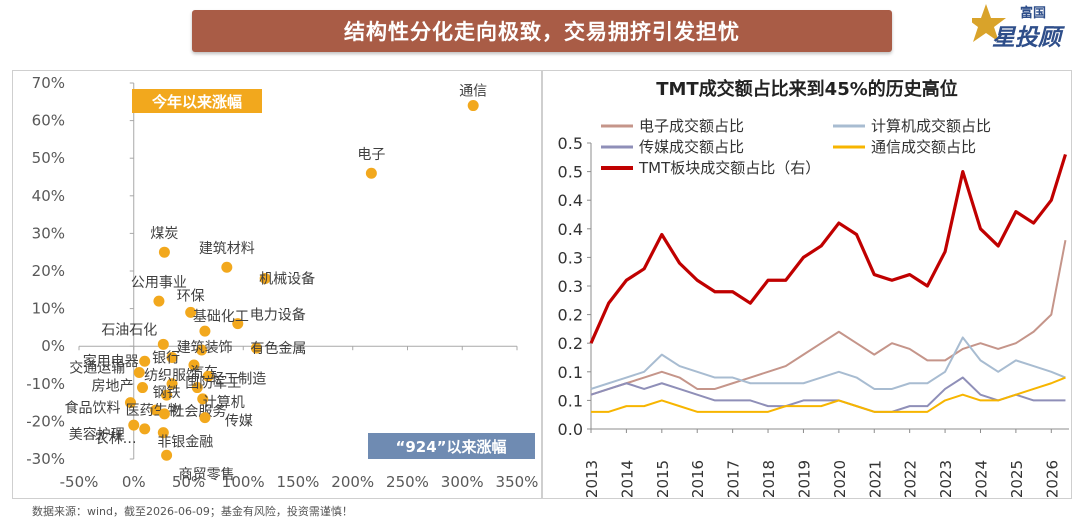 The image size is (1080, 520). I want to click on point-label: 交通运输, so click(97, 368).